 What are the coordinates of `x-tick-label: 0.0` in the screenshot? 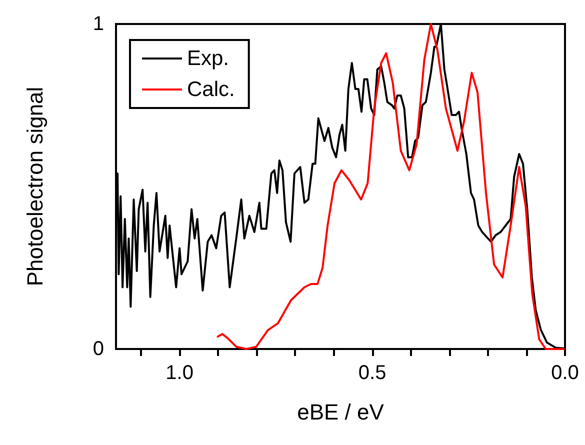 It's located at (565, 373).